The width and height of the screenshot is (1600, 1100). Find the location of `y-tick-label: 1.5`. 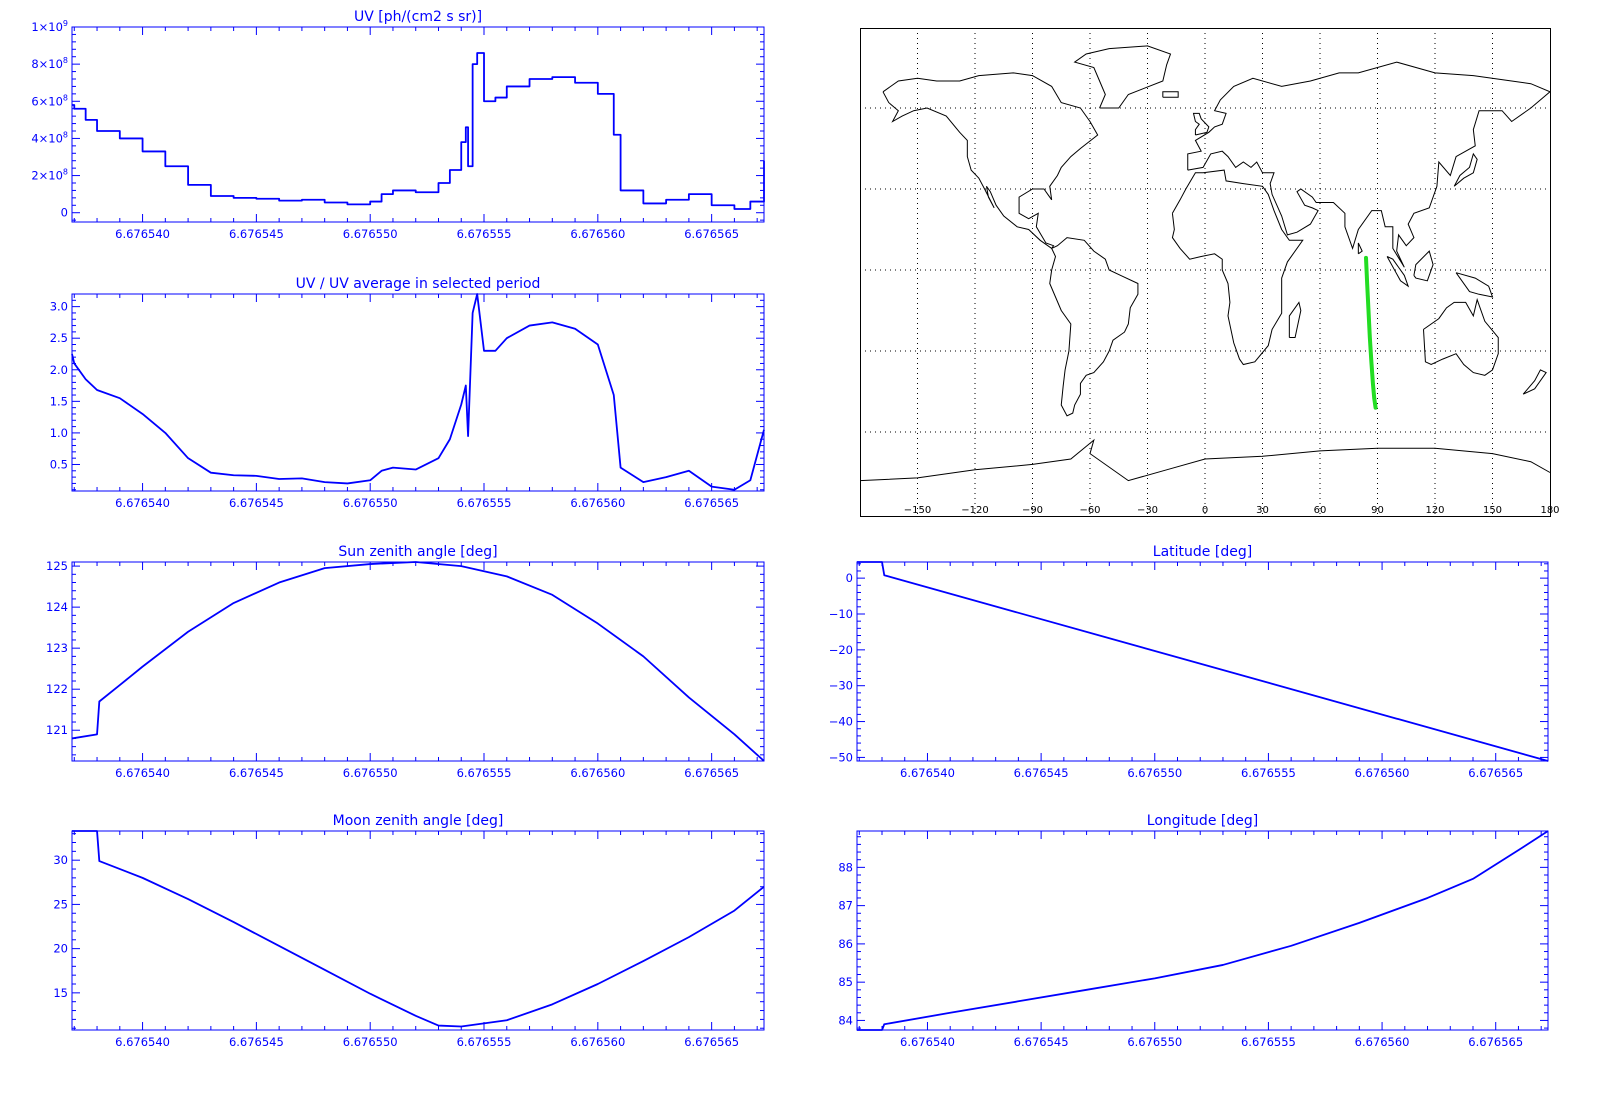

y-tick-label: 1.5 is located at coordinates (59, 401).